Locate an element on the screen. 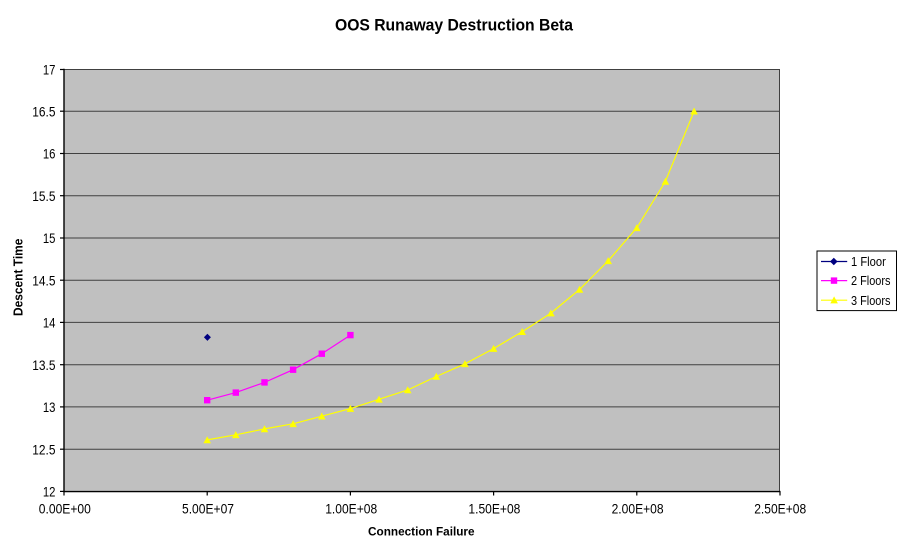  svg-text: Descent Time is located at coordinates (19, 277).